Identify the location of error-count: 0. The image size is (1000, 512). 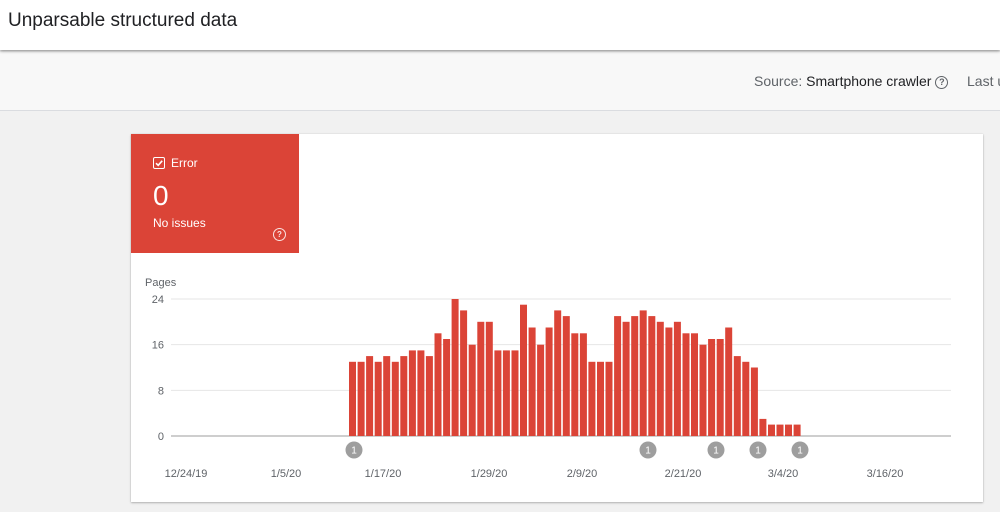
(161, 195).